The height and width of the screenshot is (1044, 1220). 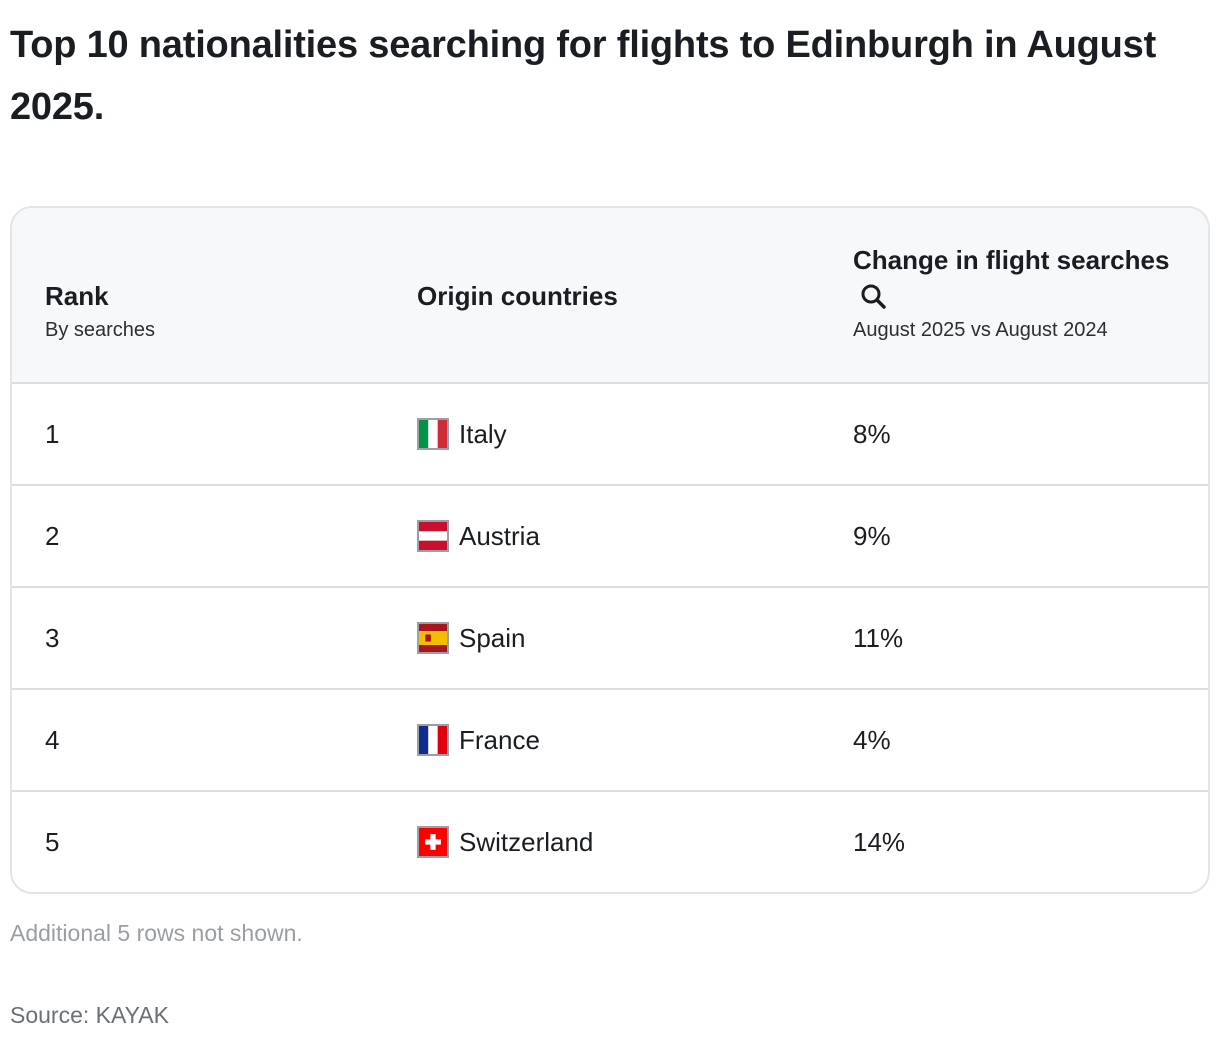 What do you see at coordinates (872, 535) in the screenshot?
I see `change-cell: 9%` at bounding box center [872, 535].